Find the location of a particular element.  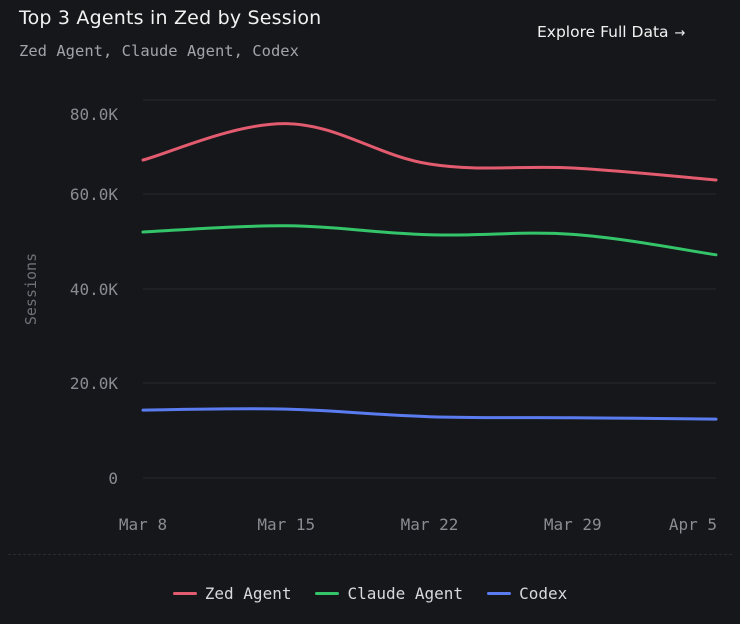

chart-title: Top 3 Agents in Zed by Session is located at coordinates (170, 18).